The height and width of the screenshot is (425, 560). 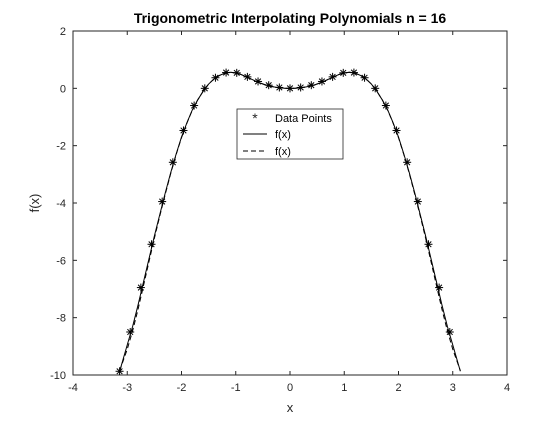 I want to click on legend-marker-data-points: *, so click(x=255, y=118).